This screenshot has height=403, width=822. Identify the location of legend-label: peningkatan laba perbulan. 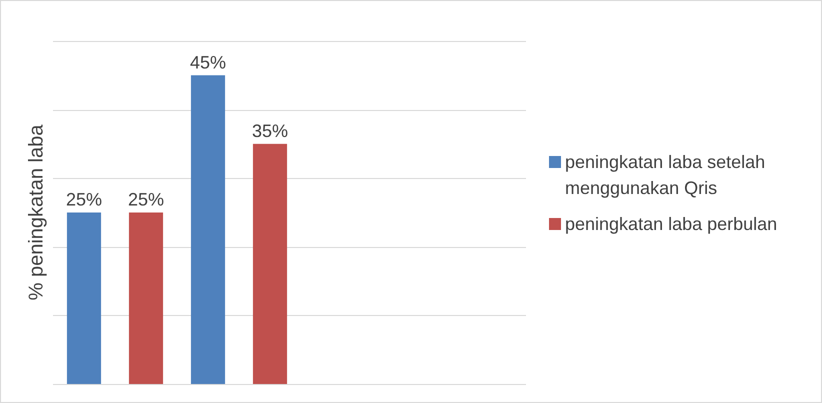
(671, 224).